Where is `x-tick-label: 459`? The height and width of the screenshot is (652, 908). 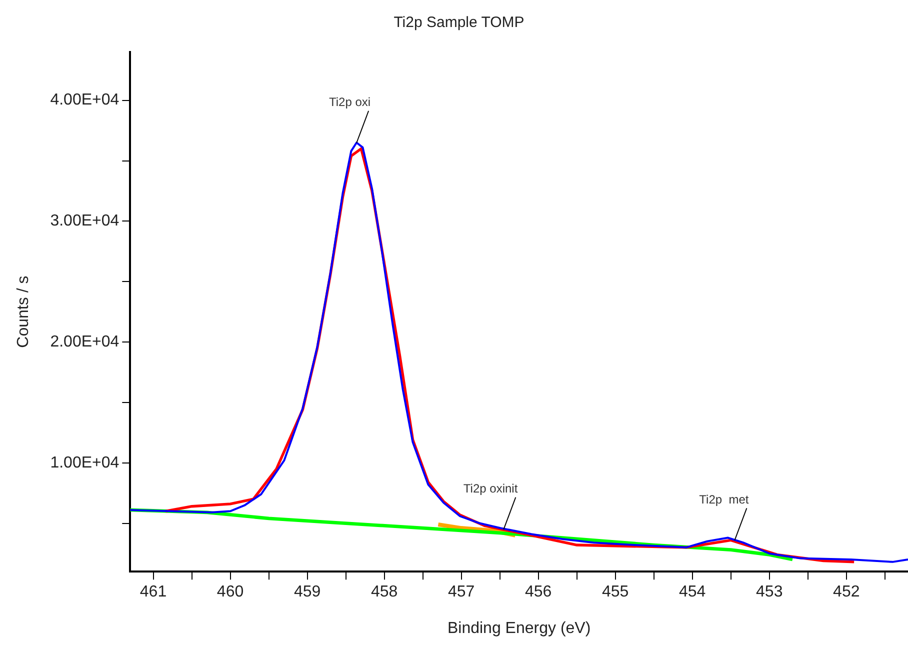 x-tick-label: 459 is located at coordinates (307, 592).